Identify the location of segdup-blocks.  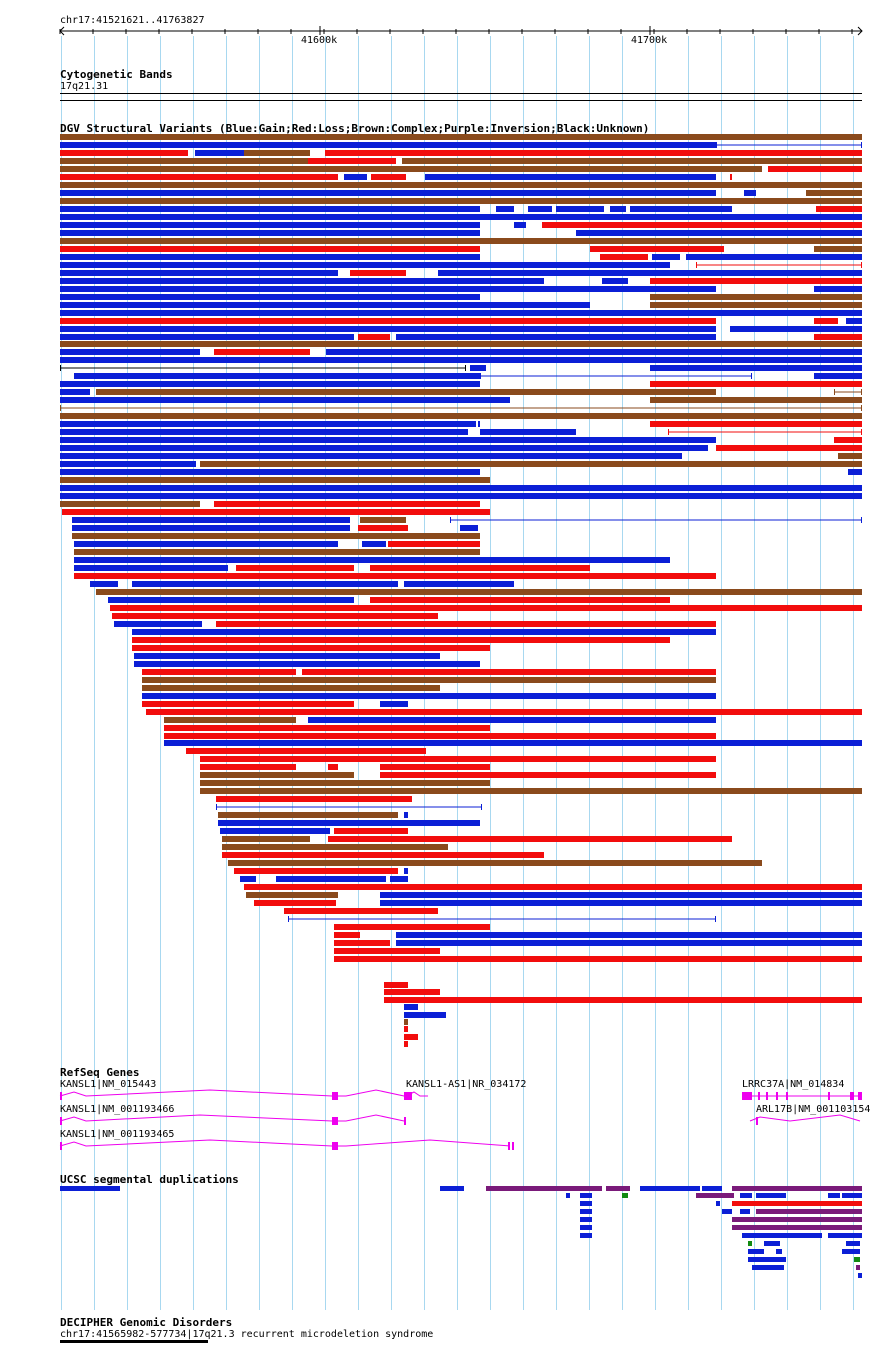
(461, 1232).